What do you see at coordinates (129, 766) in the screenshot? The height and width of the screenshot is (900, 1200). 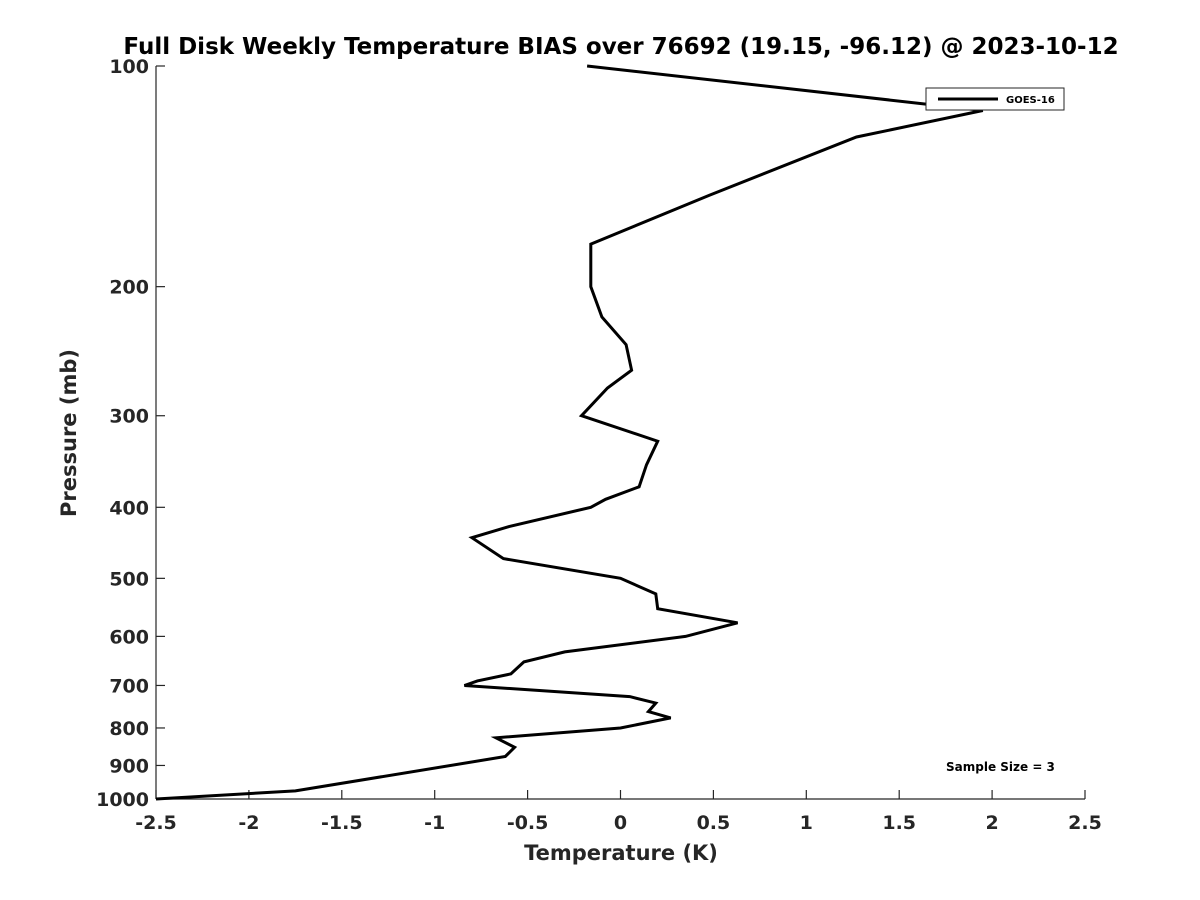 I see `y-tick-label: 900` at bounding box center [129, 766].